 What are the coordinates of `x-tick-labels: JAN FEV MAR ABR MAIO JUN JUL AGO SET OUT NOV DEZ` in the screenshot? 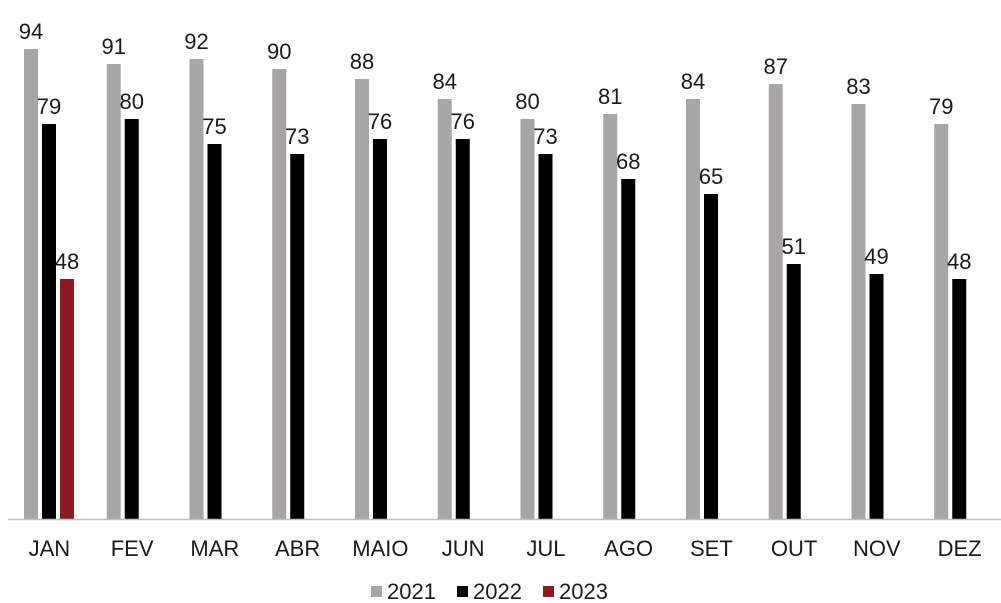 It's located at (505, 548).